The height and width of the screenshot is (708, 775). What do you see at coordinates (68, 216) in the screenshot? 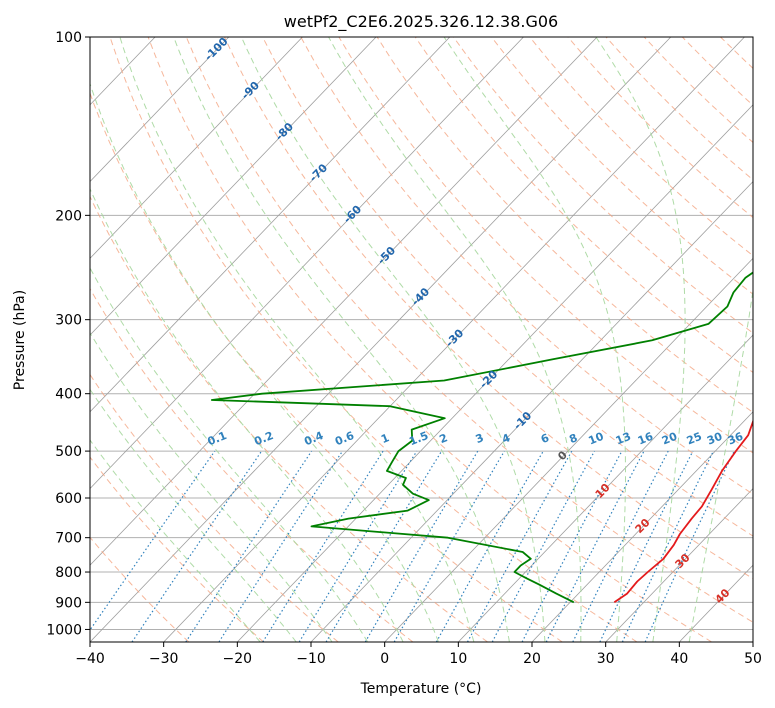
I see `y-tick-label: 200` at bounding box center [68, 216].